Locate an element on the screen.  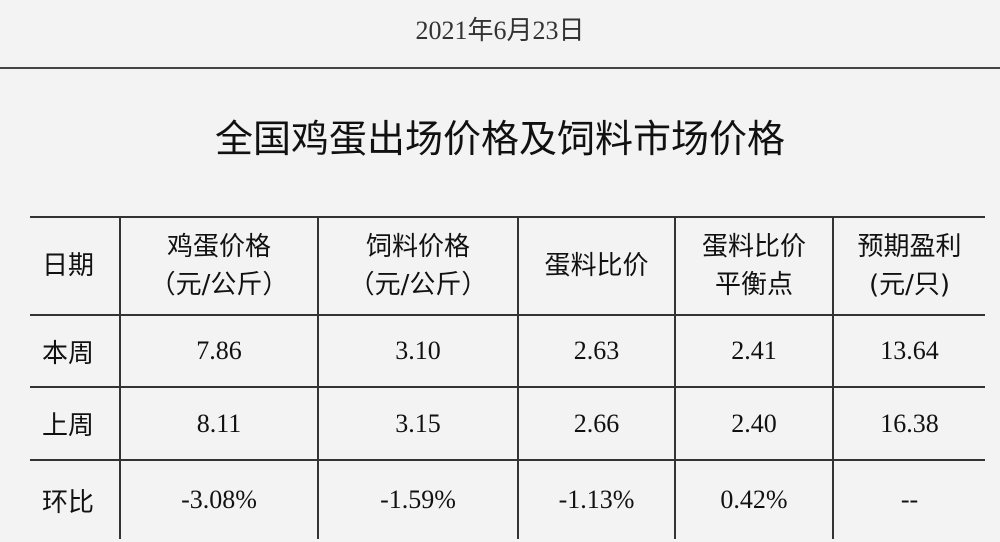
cell: 3.15 is located at coordinates (418, 423).